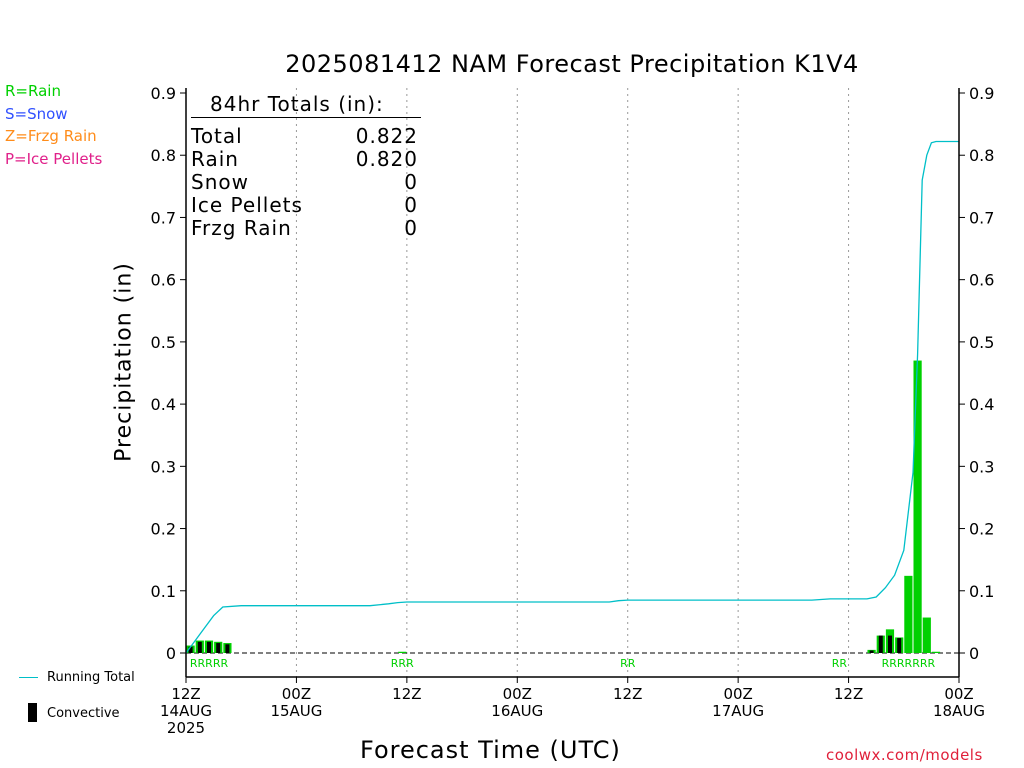  Describe the element at coordinates (36, 114) in the screenshot. I see `legend-snow: S=Snow` at that location.